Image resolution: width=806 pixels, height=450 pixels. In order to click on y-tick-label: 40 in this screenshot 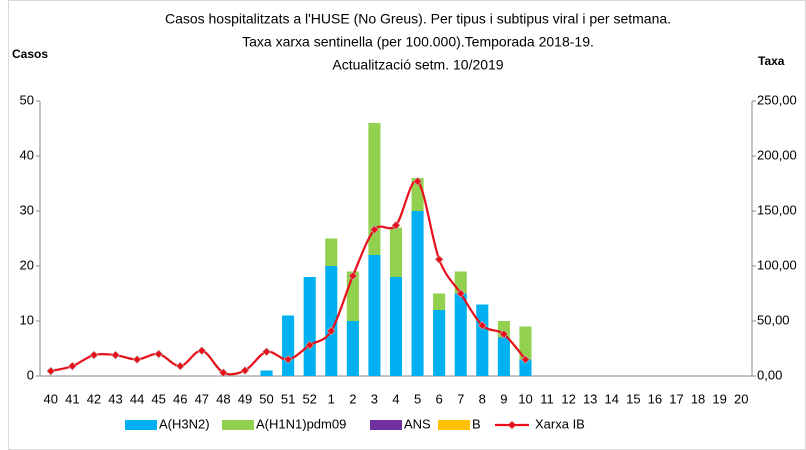, I will do `click(27, 154)`.